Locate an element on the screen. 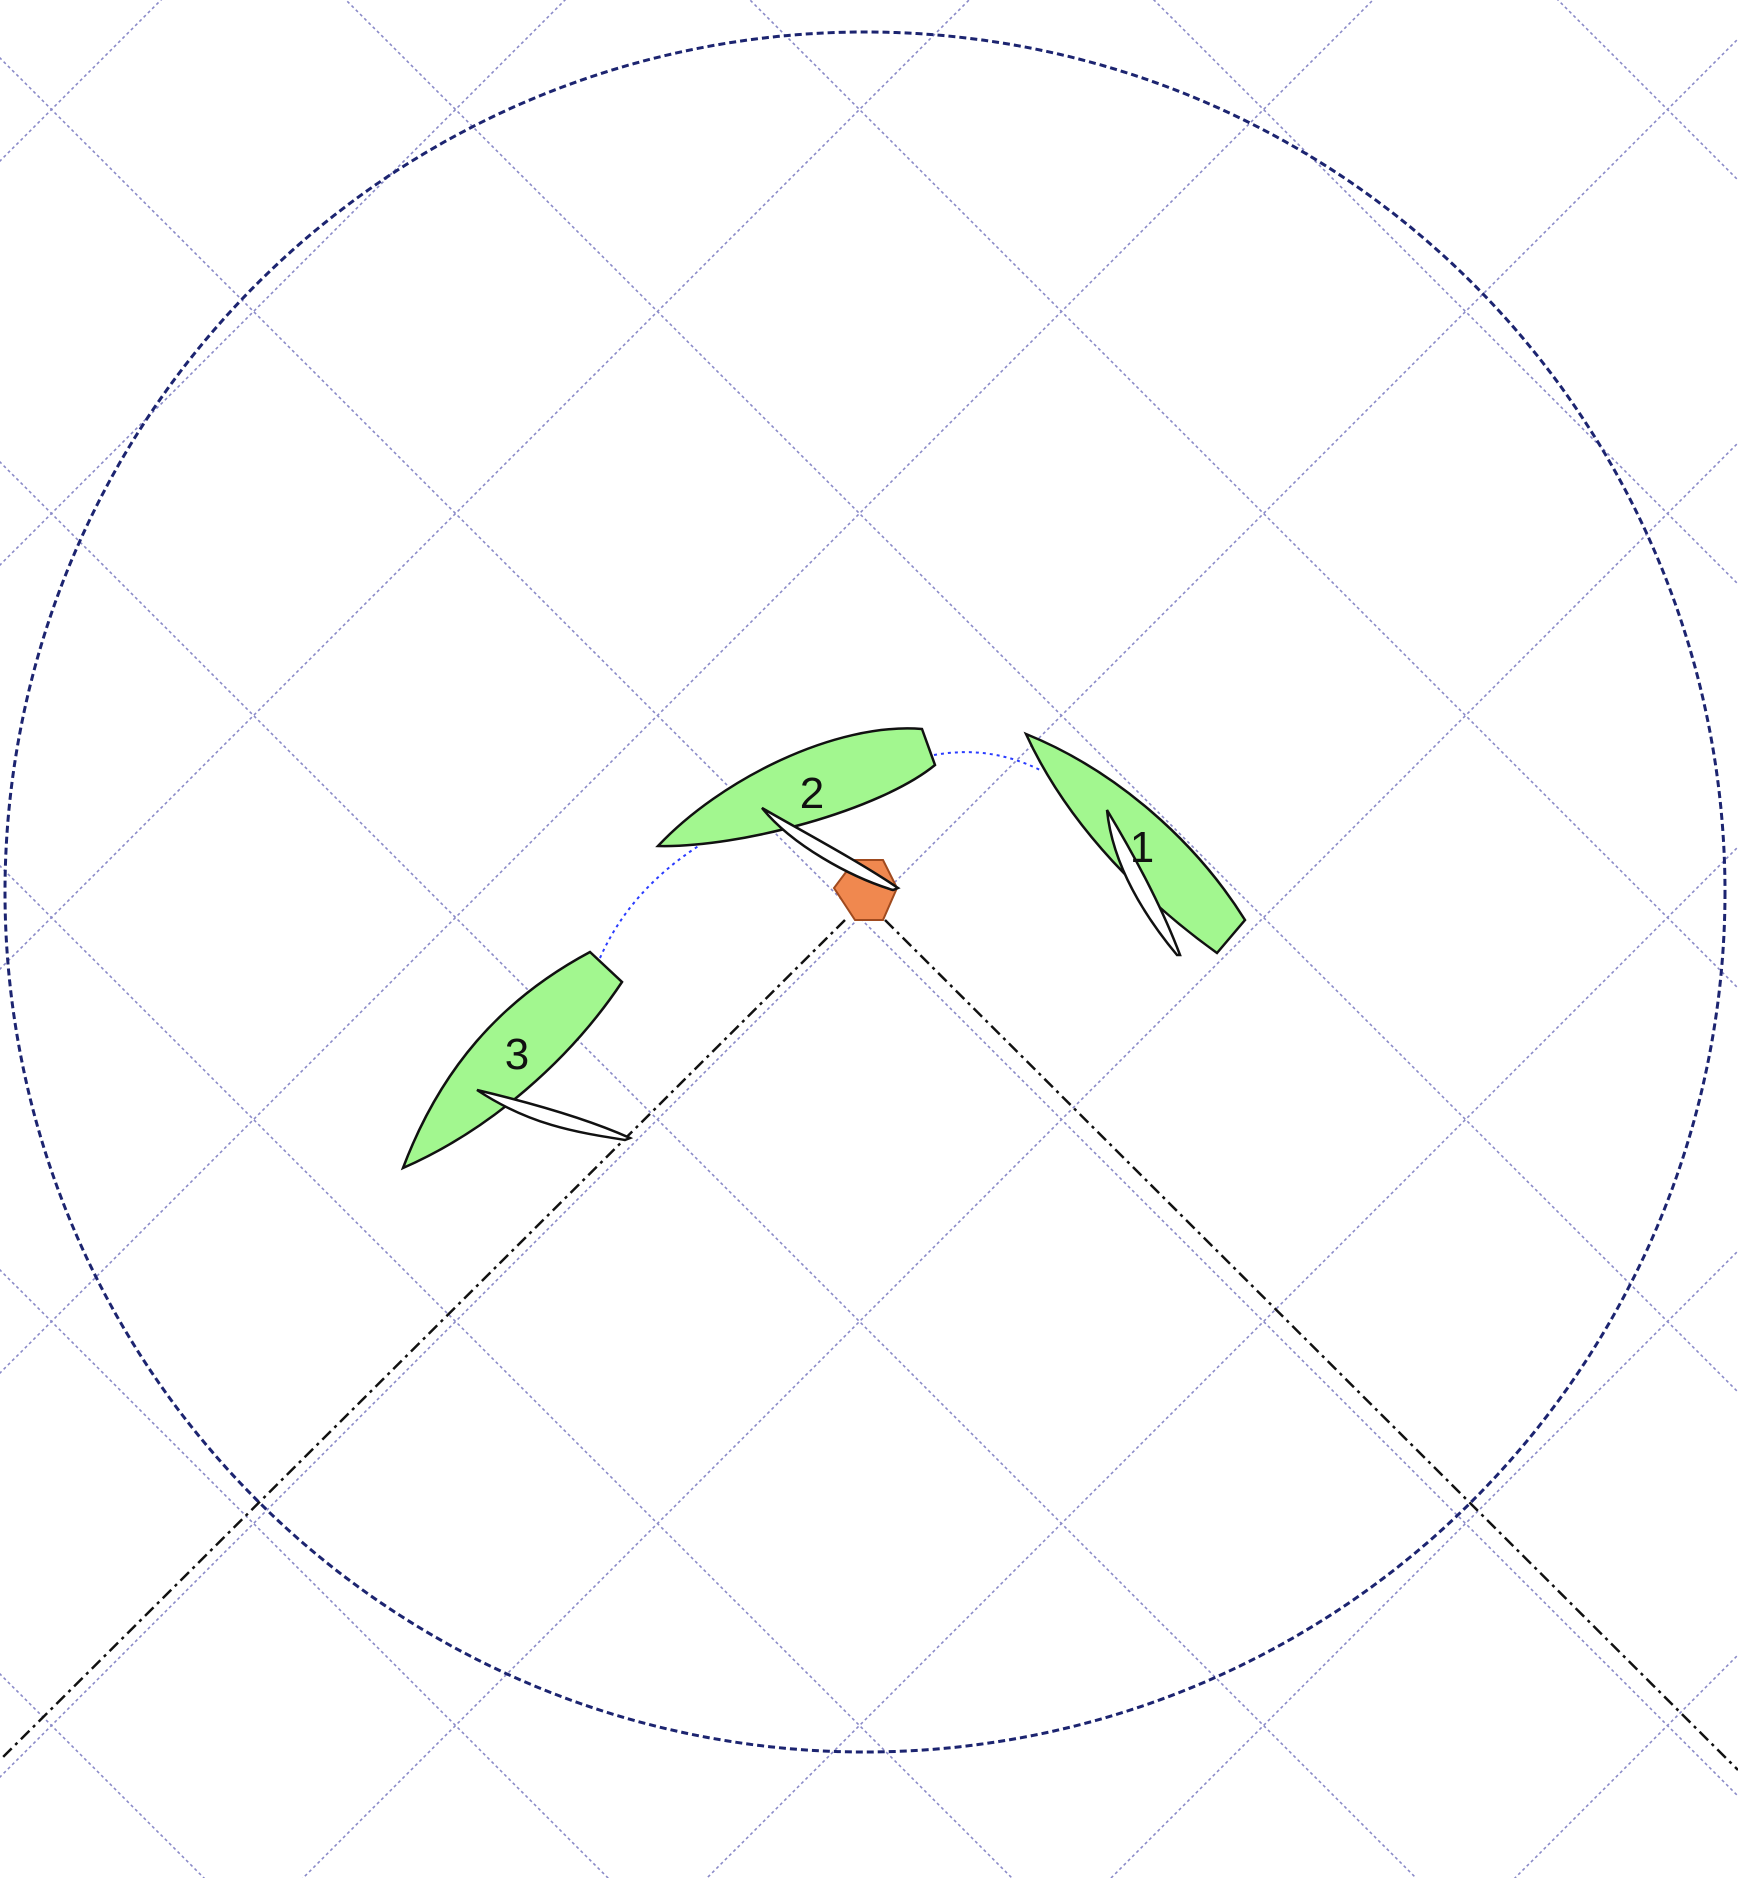  boat-number: 3 is located at coordinates (517, 1054).